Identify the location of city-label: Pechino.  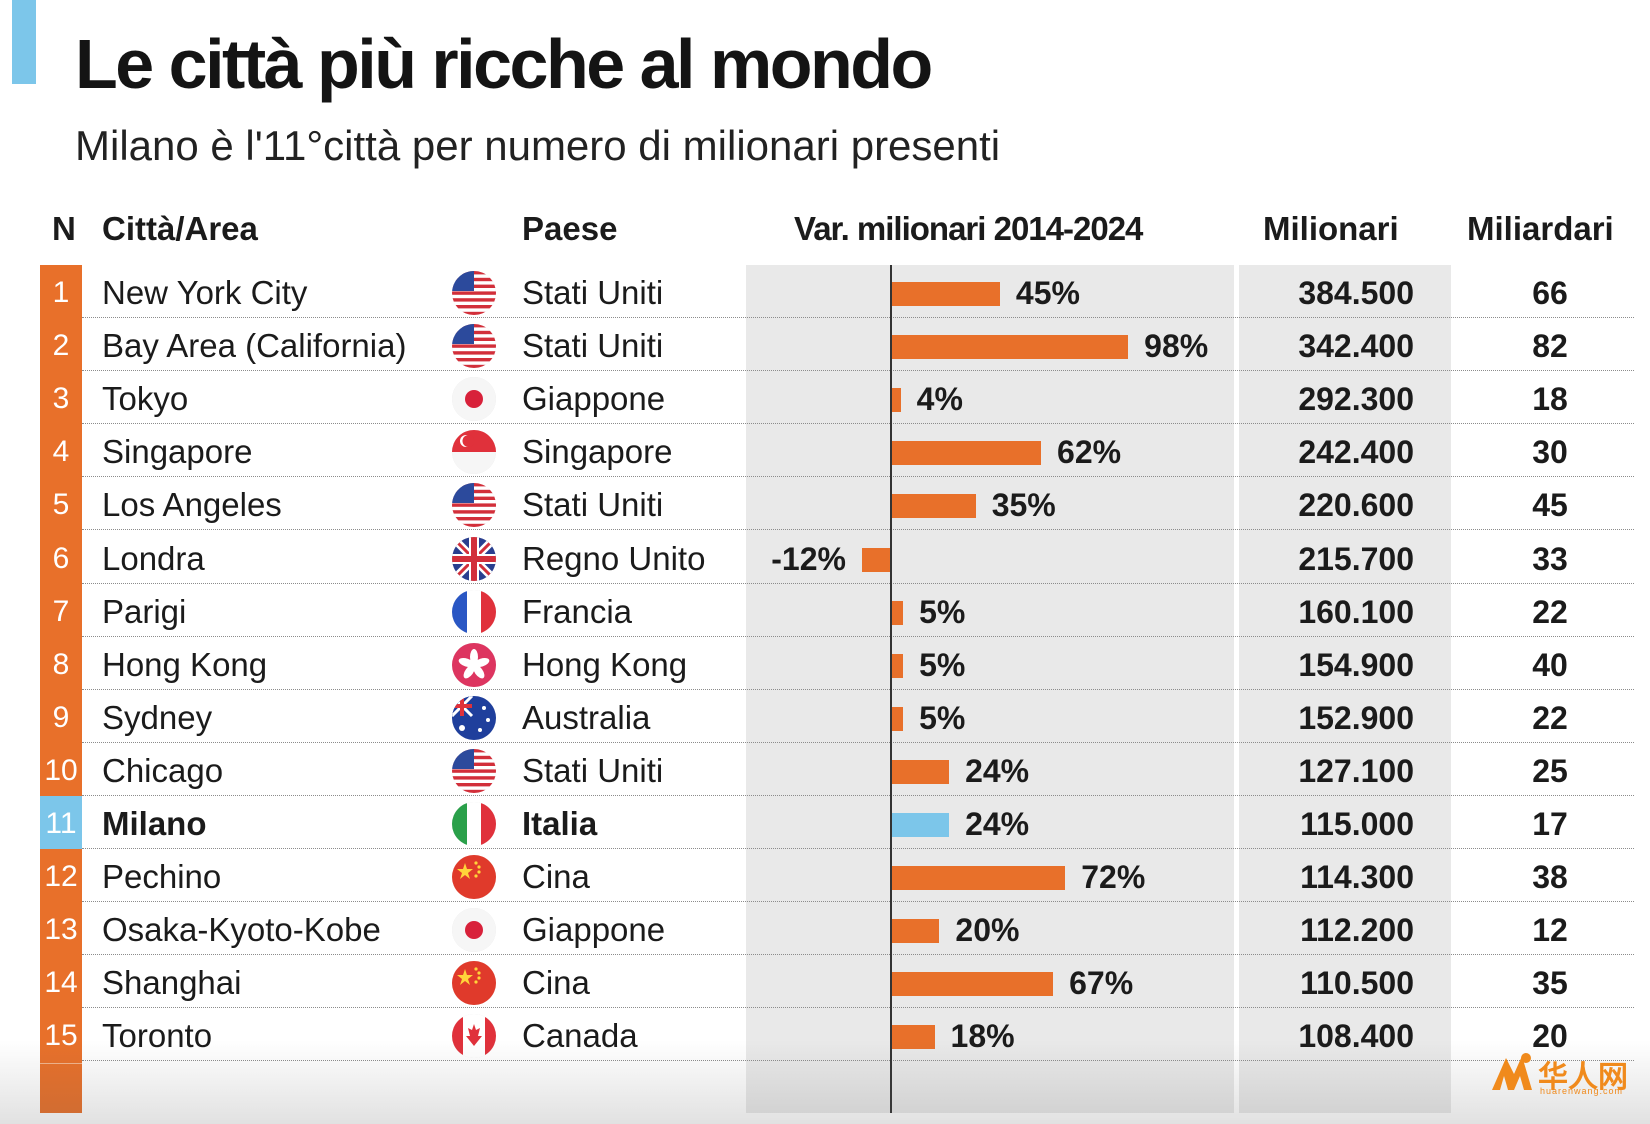
(162, 877).